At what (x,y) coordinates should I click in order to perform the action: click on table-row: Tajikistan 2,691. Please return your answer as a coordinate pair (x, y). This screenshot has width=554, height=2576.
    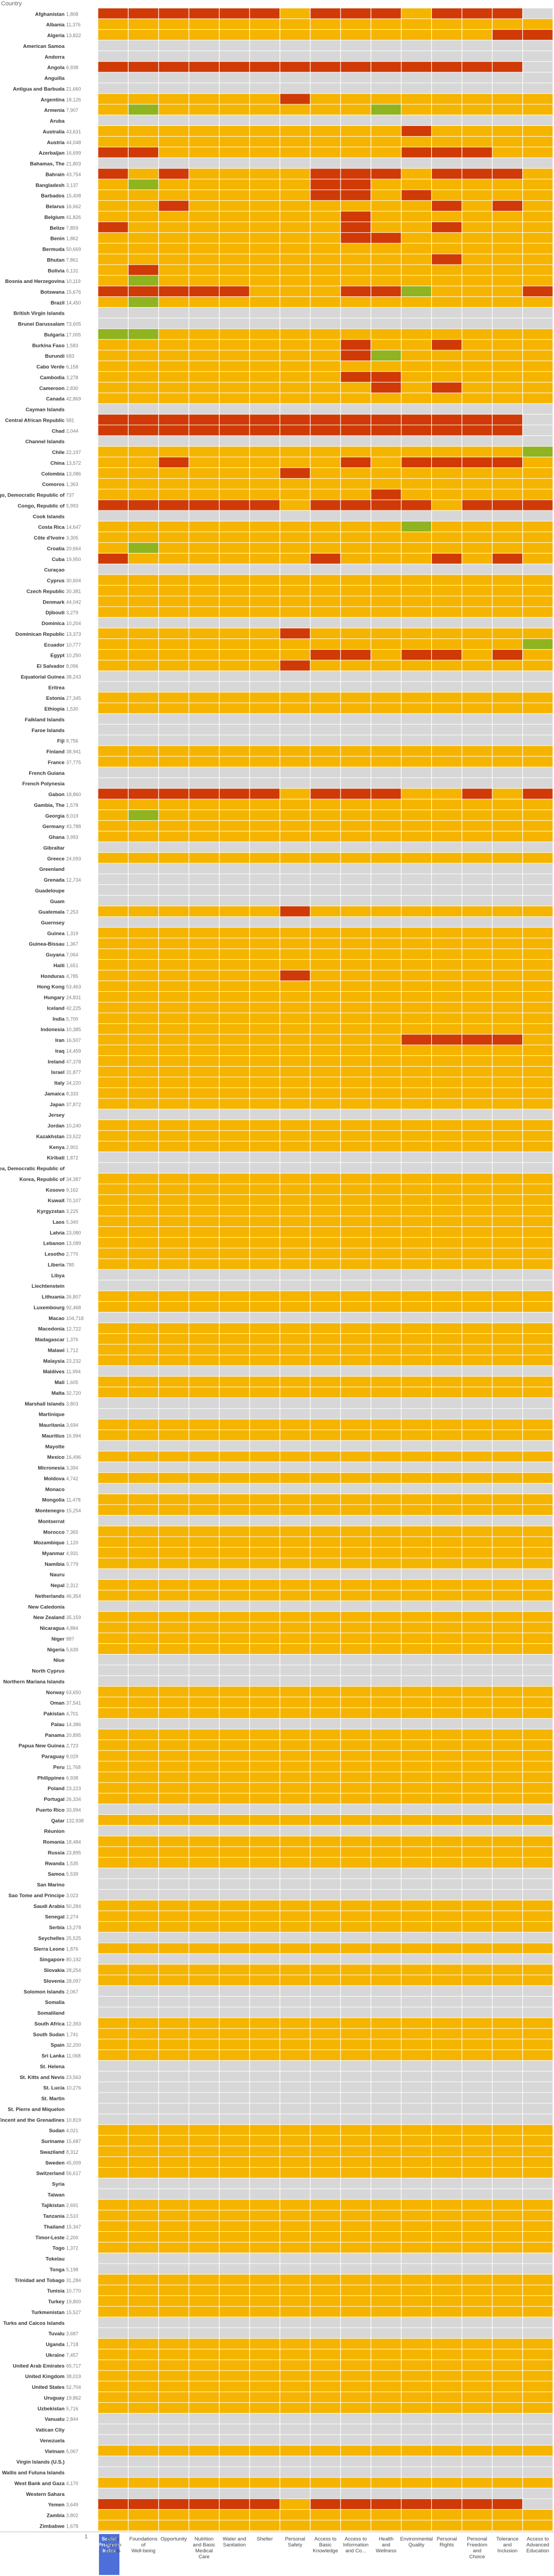
    Looking at the image, I should click on (297, 2204).